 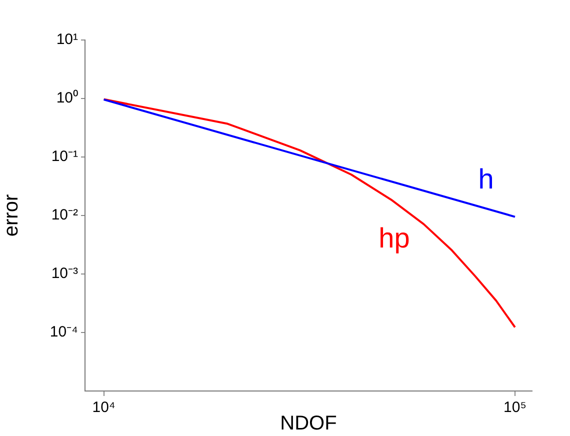 I want to click on x-axis-title: NDOF, so click(x=308, y=423).